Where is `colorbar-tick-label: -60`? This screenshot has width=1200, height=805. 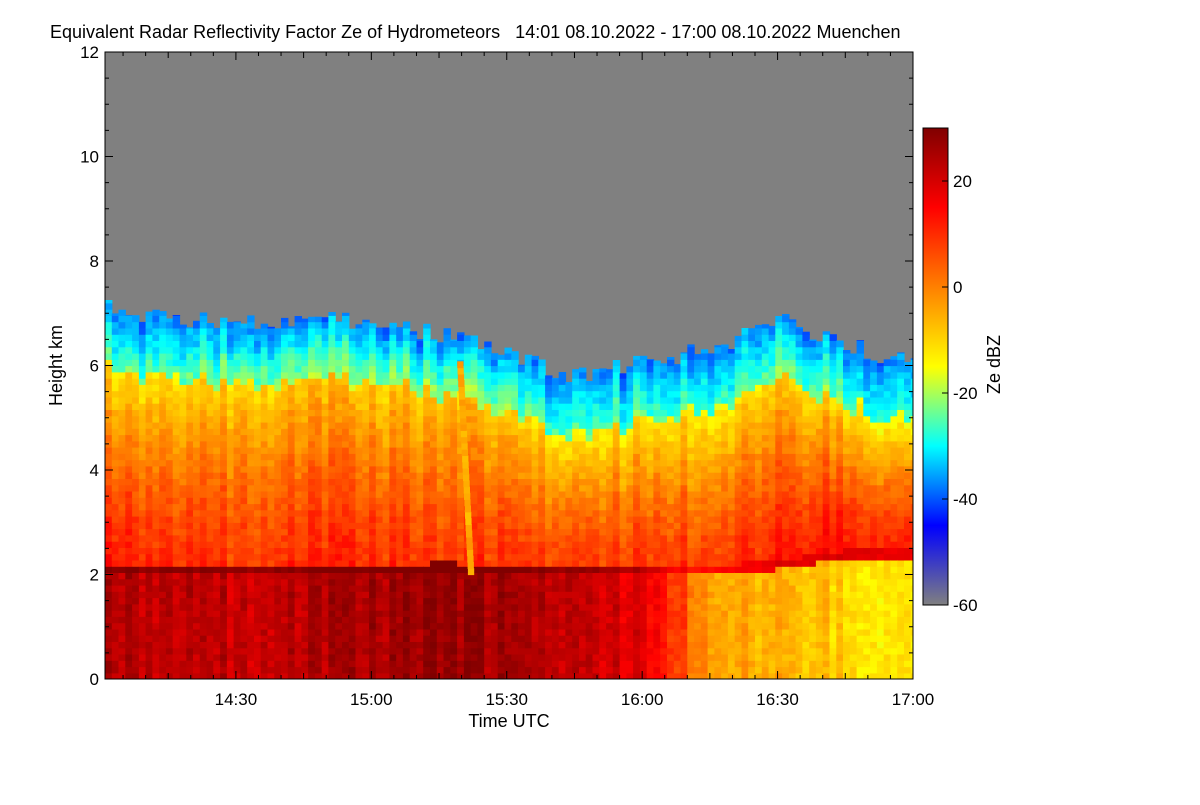 colorbar-tick-label: -60 is located at coordinates (965, 605).